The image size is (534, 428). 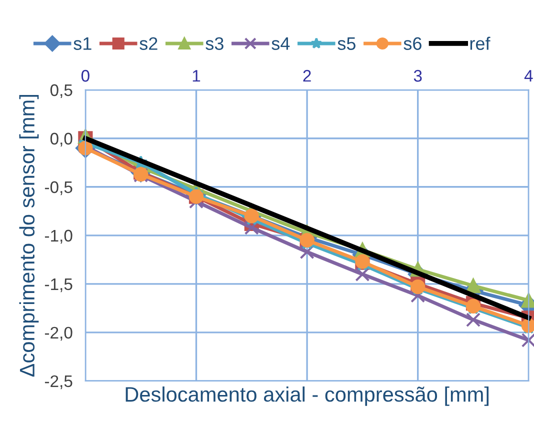 I want to click on legend-label: s5, so click(x=347, y=43).